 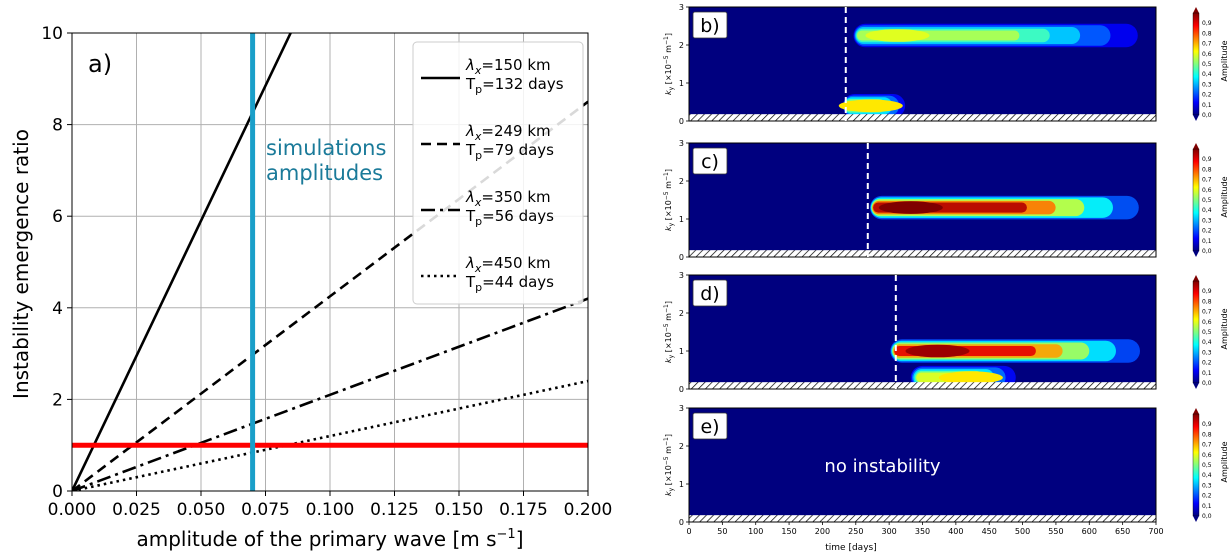 I want to click on x-tick-label: 0.000, so click(x=72, y=510).